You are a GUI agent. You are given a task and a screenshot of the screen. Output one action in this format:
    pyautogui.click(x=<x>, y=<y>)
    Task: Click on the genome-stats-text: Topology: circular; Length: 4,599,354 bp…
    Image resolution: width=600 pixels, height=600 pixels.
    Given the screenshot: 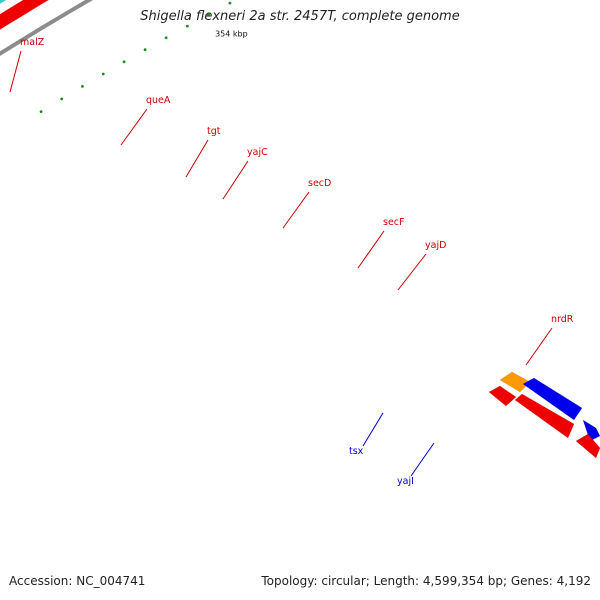 What is the action you would take?
    pyautogui.click(x=426, y=581)
    